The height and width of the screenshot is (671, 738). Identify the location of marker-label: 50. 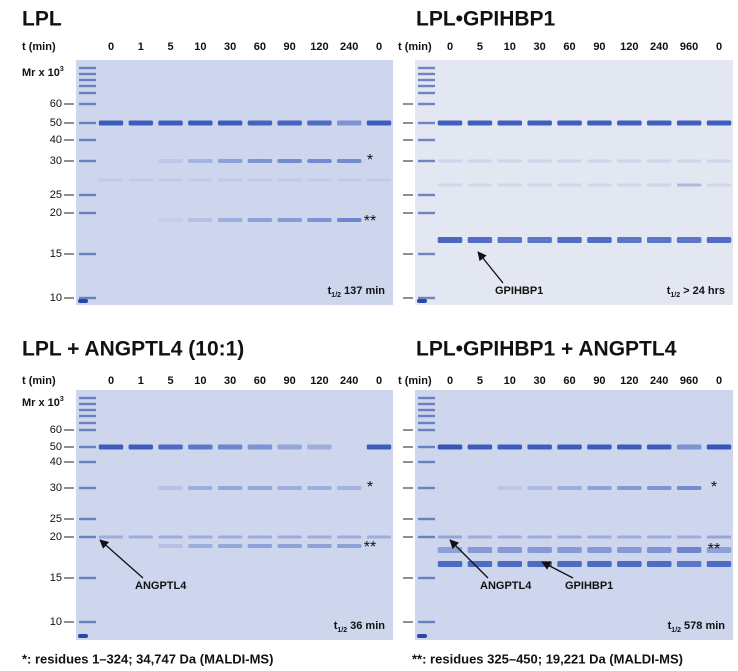
(56, 123).